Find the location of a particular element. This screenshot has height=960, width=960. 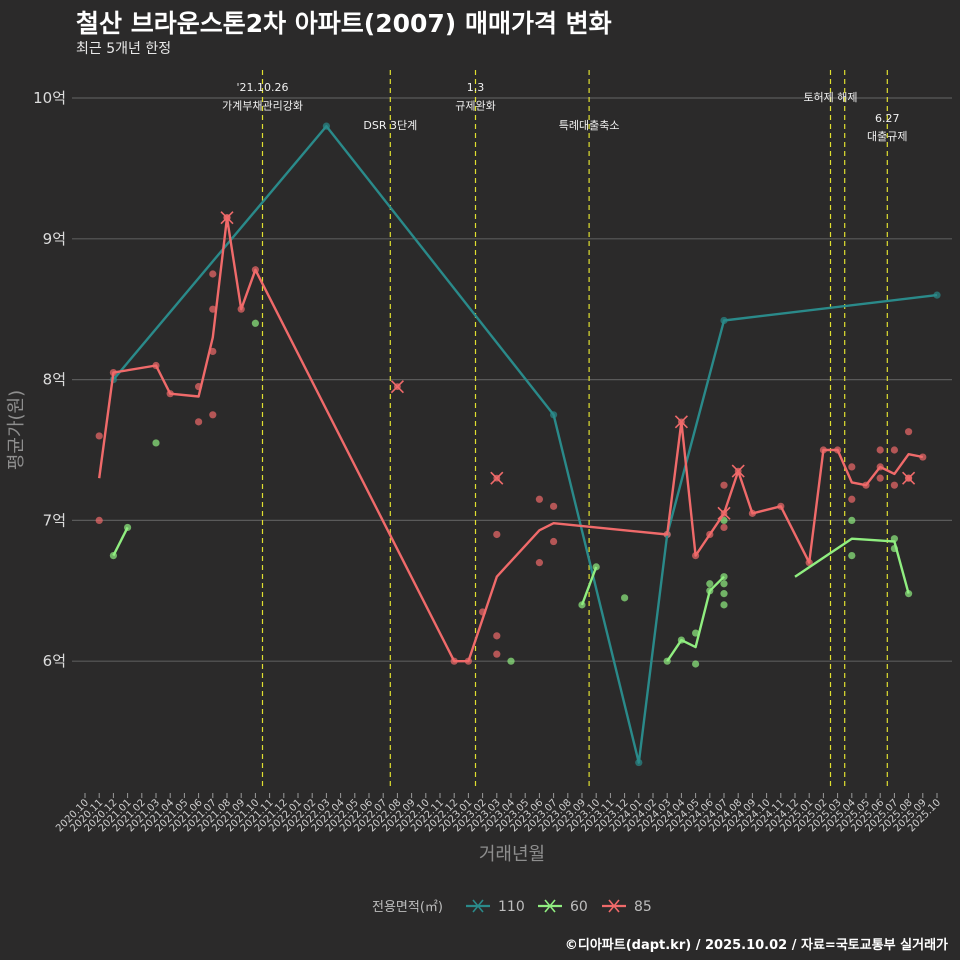

x-axis-title: 거래년월 is located at coordinates (512, 854).